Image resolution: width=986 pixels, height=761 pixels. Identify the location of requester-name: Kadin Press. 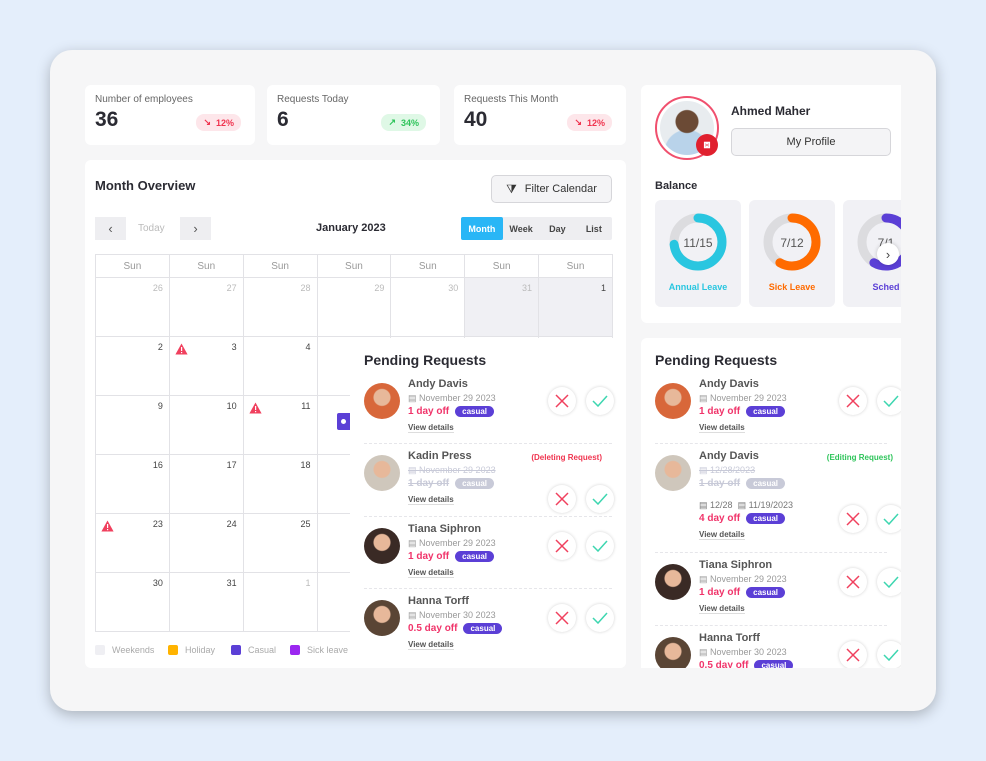
(440, 456).